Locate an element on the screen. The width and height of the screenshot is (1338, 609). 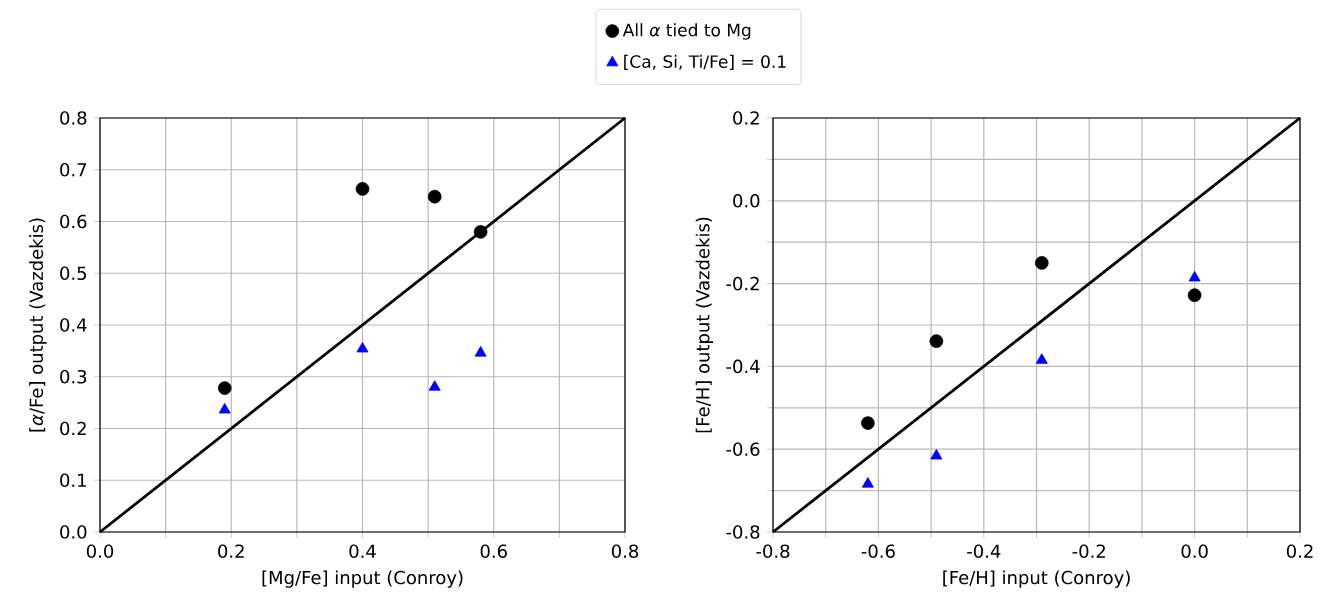
y-axis-title: [α/Fe] output (Vazdekis) is located at coordinates (38, 325).